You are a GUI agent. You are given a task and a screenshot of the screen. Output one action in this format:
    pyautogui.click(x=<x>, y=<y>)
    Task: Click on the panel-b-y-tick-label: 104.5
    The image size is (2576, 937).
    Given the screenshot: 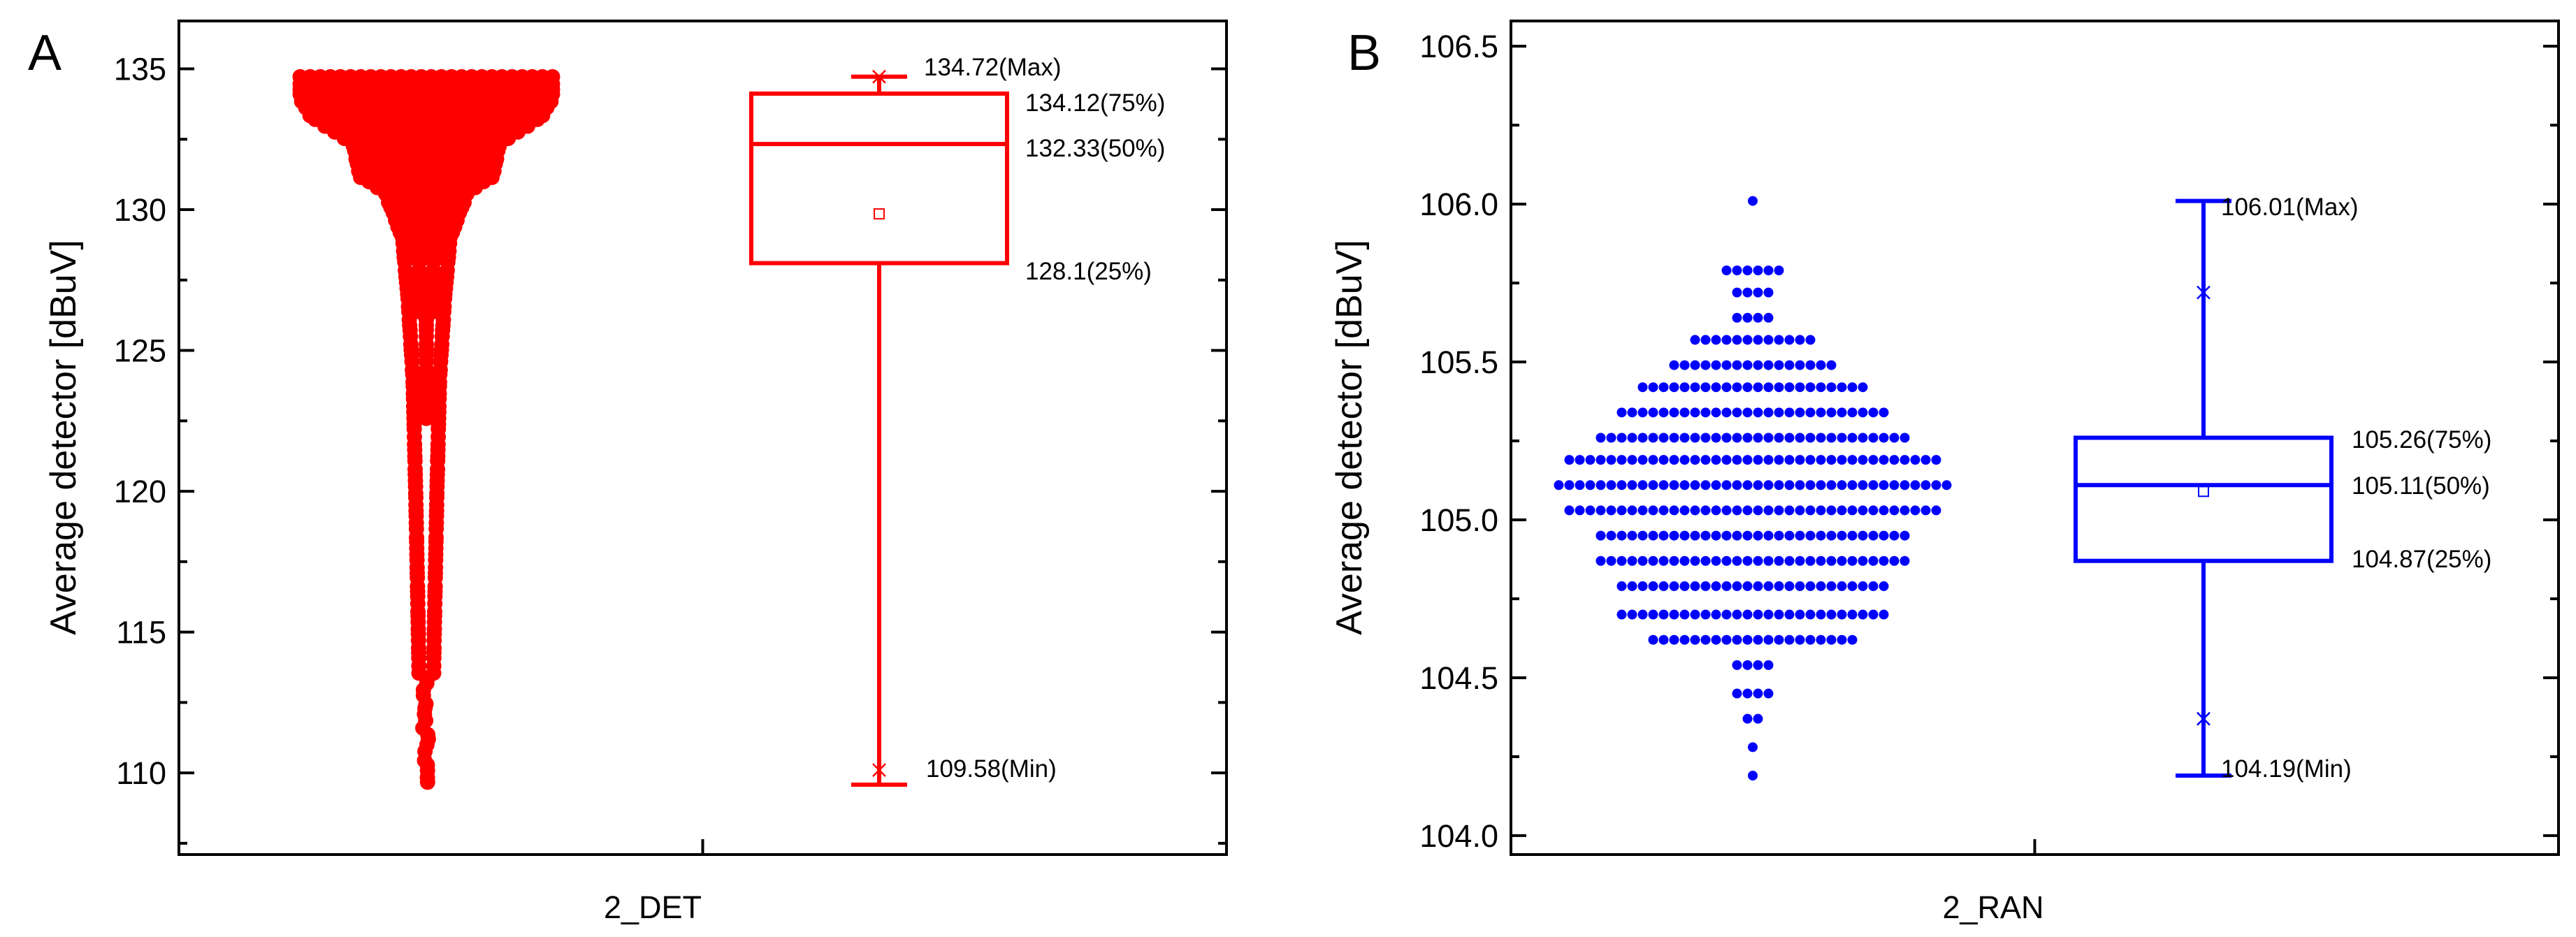 What is the action you would take?
    pyautogui.click(x=1458, y=678)
    